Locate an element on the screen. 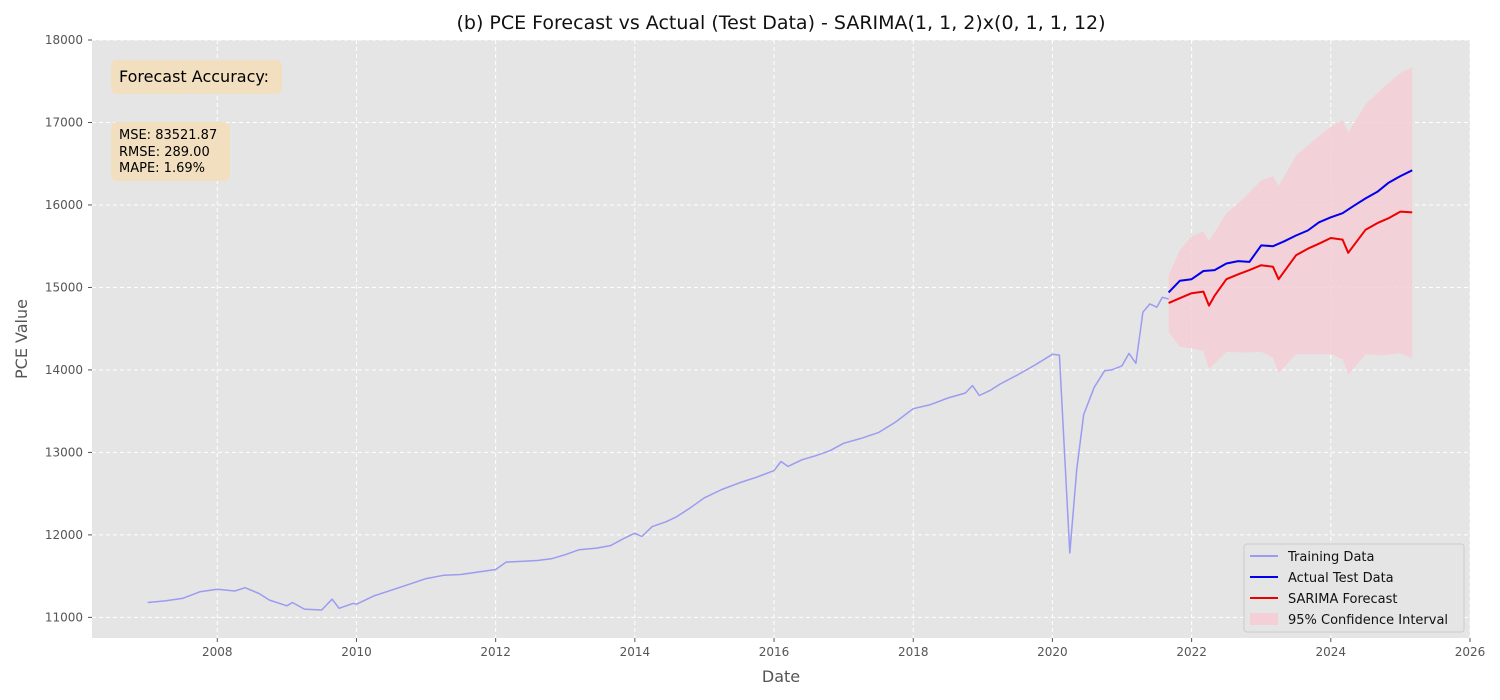 This screenshot has height=700, width=1500. mse-label: MSE: 83521.87 is located at coordinates (168, 135).